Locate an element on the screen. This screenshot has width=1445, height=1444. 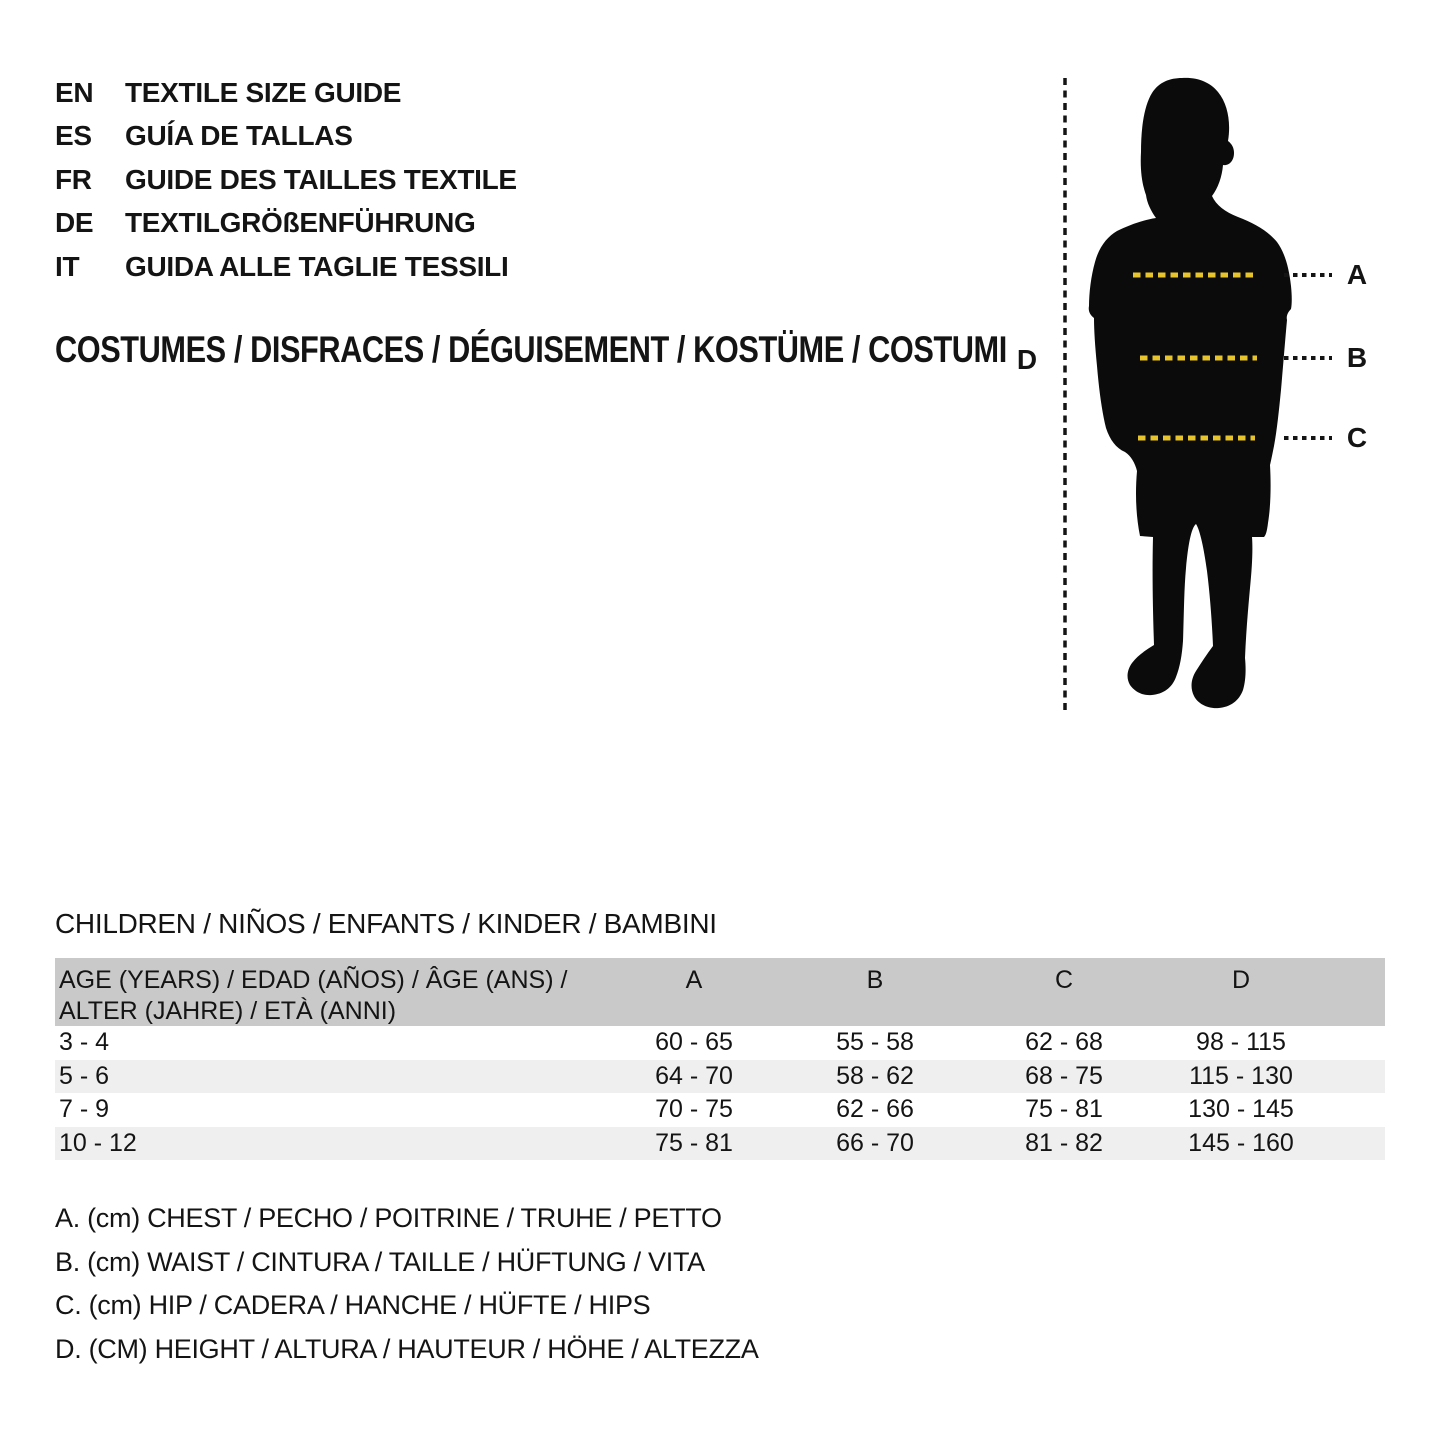
hip-cell: 75 - 81 is located at coordinates (1064, 1109).